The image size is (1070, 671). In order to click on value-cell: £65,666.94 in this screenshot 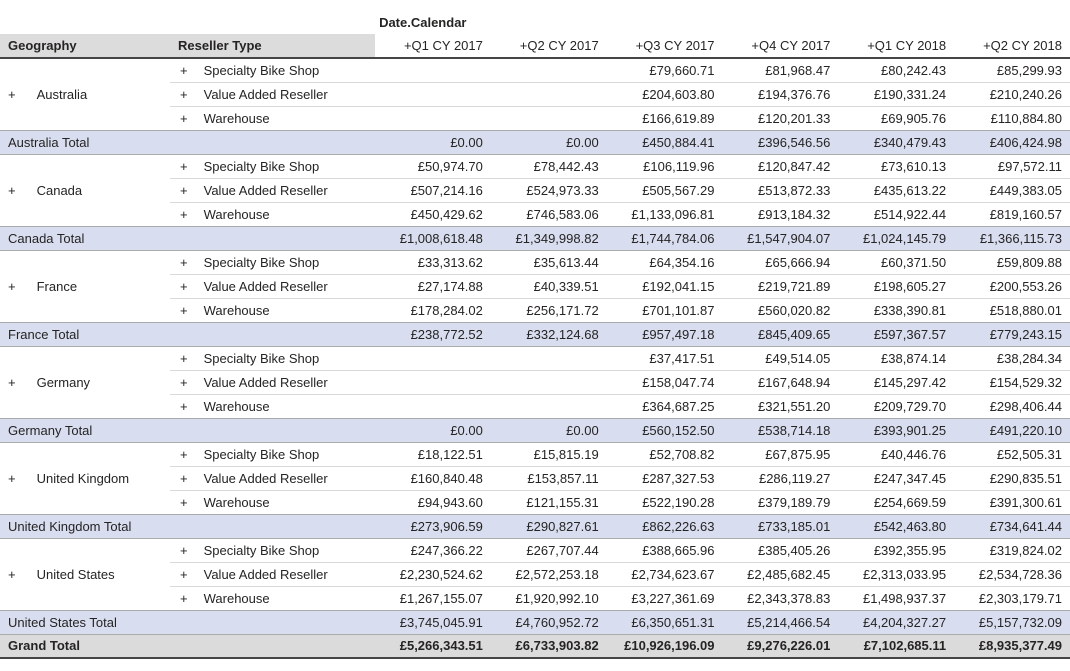, I will do `click(780, 262)`.